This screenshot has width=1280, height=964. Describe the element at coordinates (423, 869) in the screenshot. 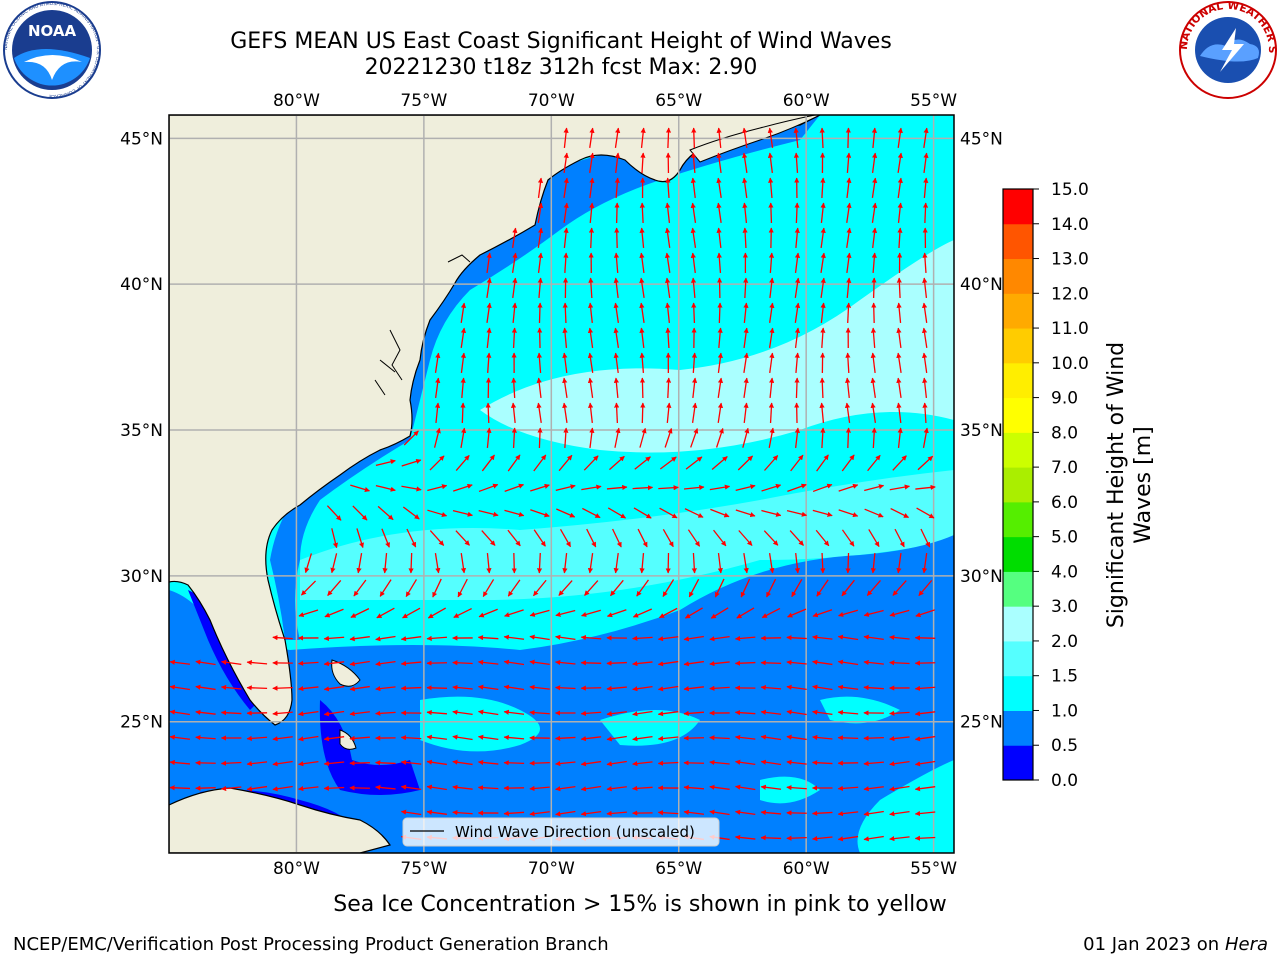

I see `lon-label-bottom: 75°W` at that location.